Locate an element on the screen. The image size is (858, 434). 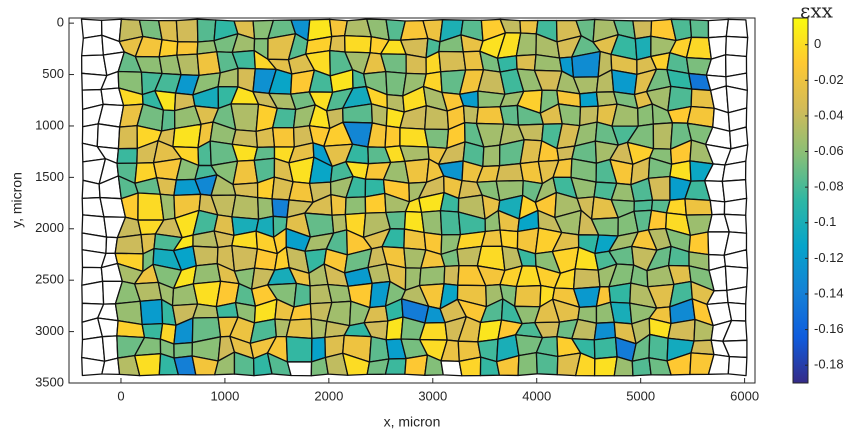
colorbar-tick-label: -0.14 is located at coordinates (829, 292).